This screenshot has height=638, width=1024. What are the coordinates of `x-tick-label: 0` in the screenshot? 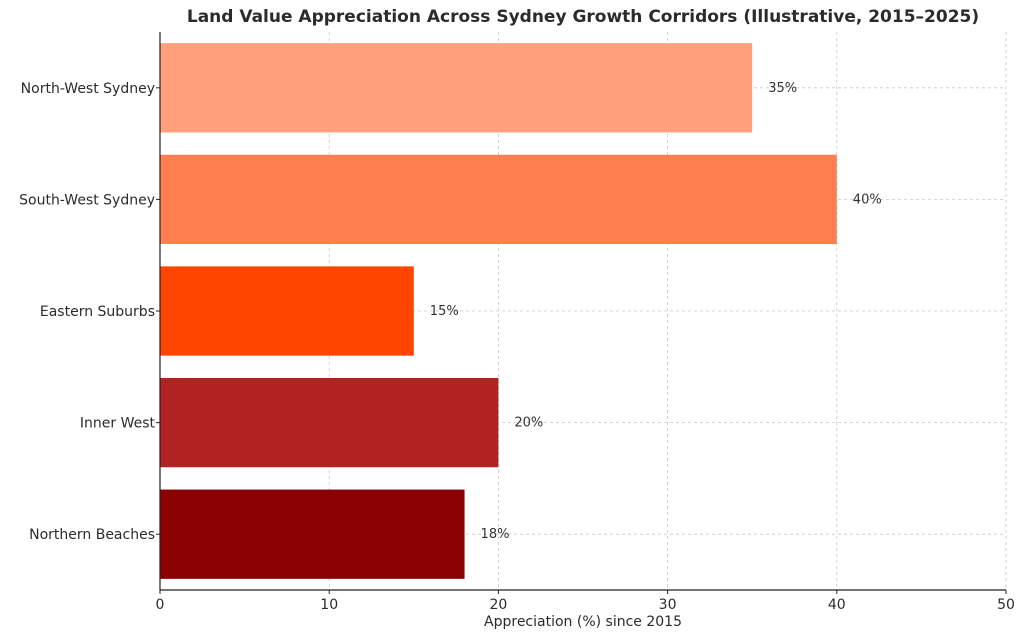 It's located at (160, 605).